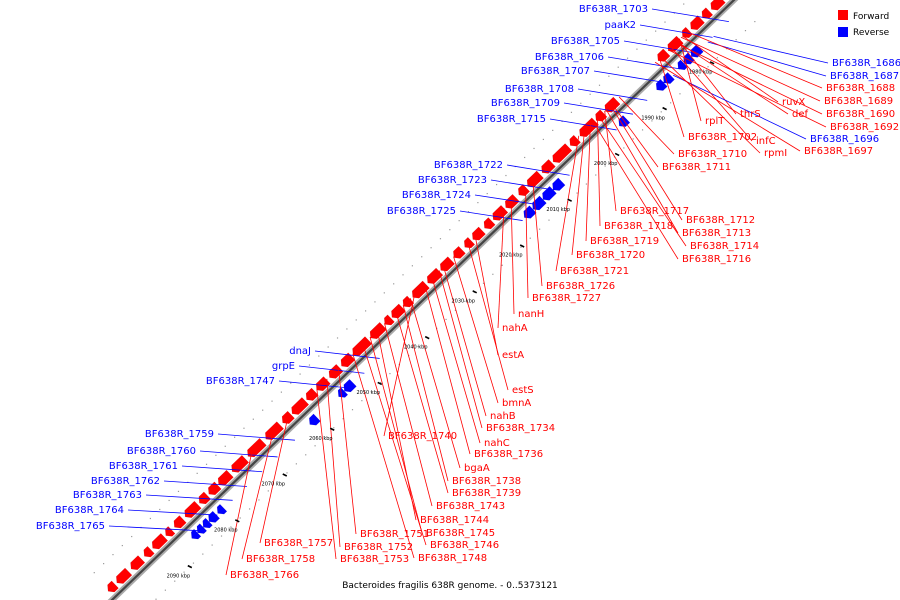  I want to click on kbp-tick-label: 2080 kbp, so click(226, 530).